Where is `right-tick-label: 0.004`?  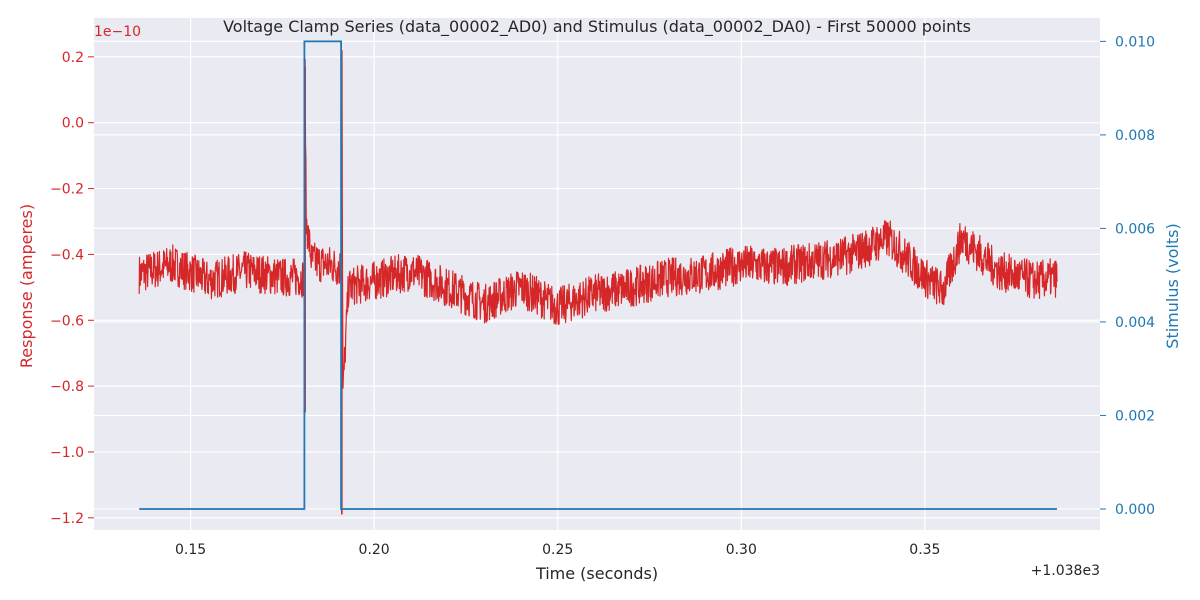 right-tick-label: 0.004 is located at coordinates (1135, 323).